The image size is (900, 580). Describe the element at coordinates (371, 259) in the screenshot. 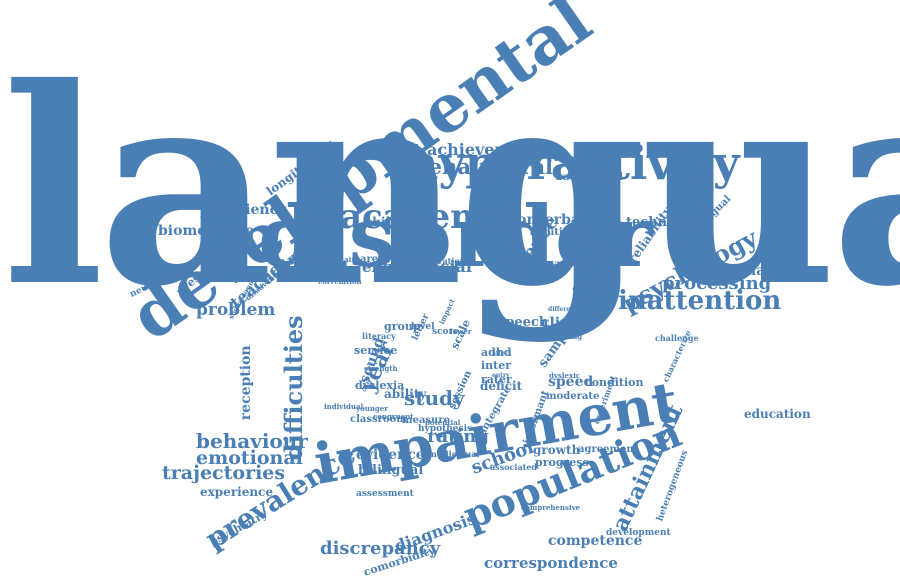

I see `cloud-word: parent` at that location.